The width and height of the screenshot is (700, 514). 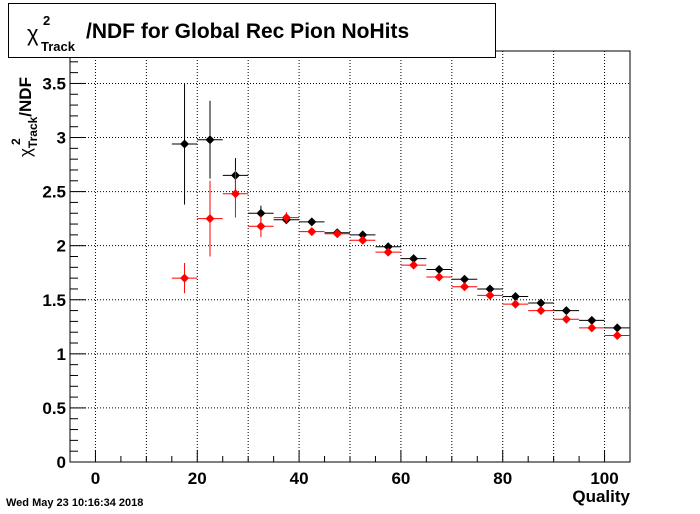 What do you see at coordinates (58, 46) in the screenshot?
I see `chart-title-sub: Track` at bounding box center [58, 46].